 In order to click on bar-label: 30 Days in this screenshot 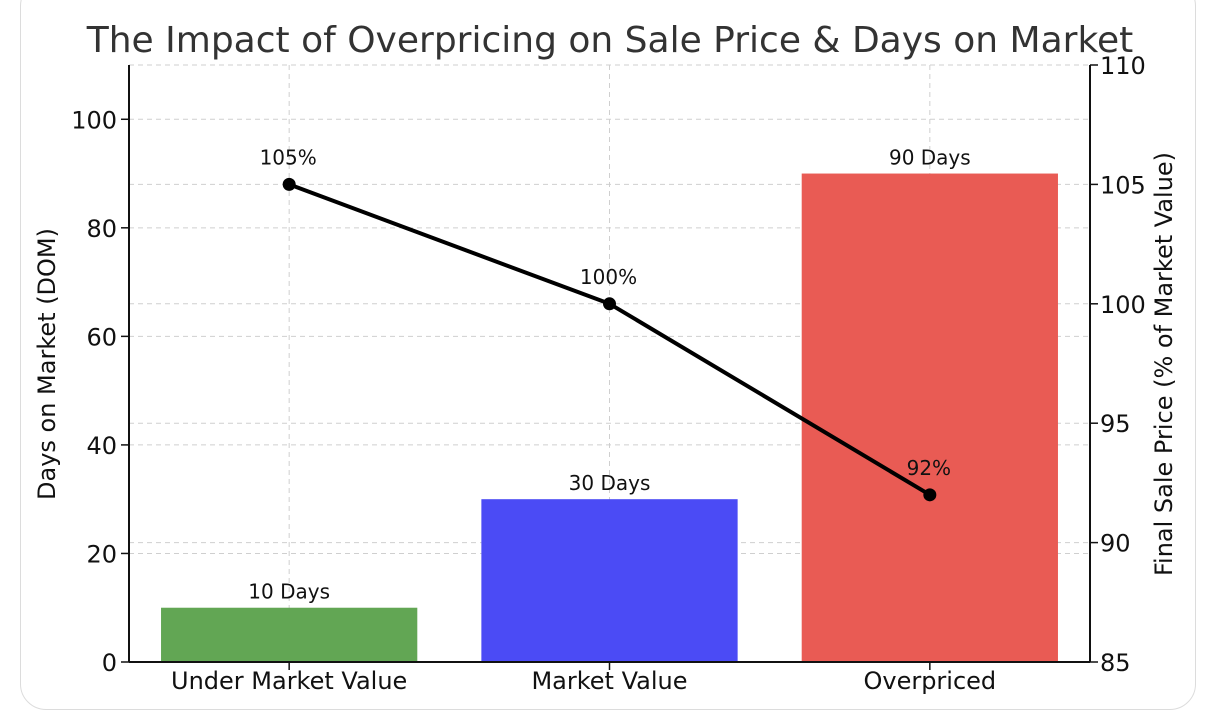, I will do `click(610, 483)`.